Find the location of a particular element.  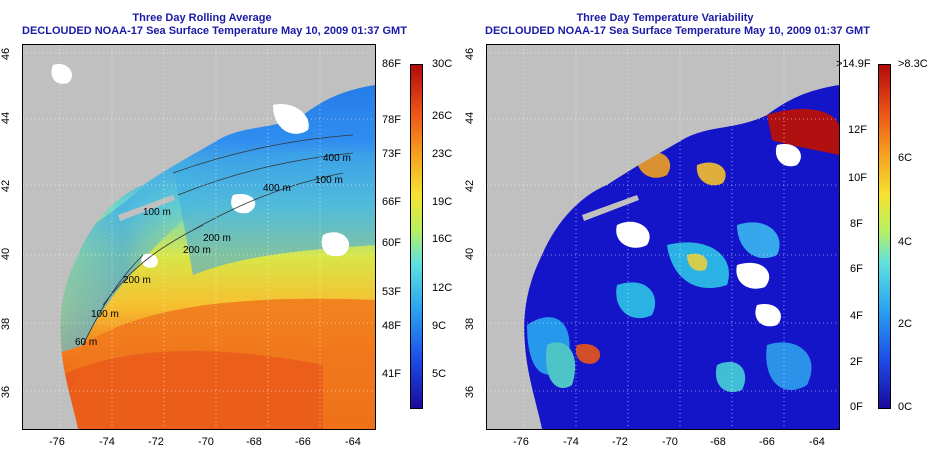

colorbar-c-label: 9C is located at coordinates (439, 326).